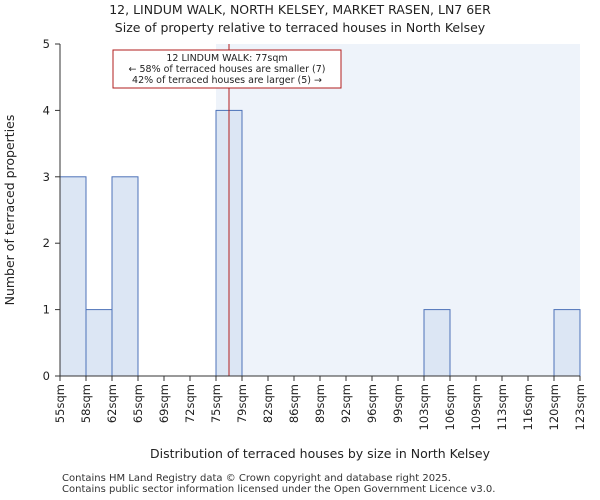 Image resolution: width=600 pixels, height=500 pixels. I want to click on x-tick-label: 123sqm, so click(580, 407).